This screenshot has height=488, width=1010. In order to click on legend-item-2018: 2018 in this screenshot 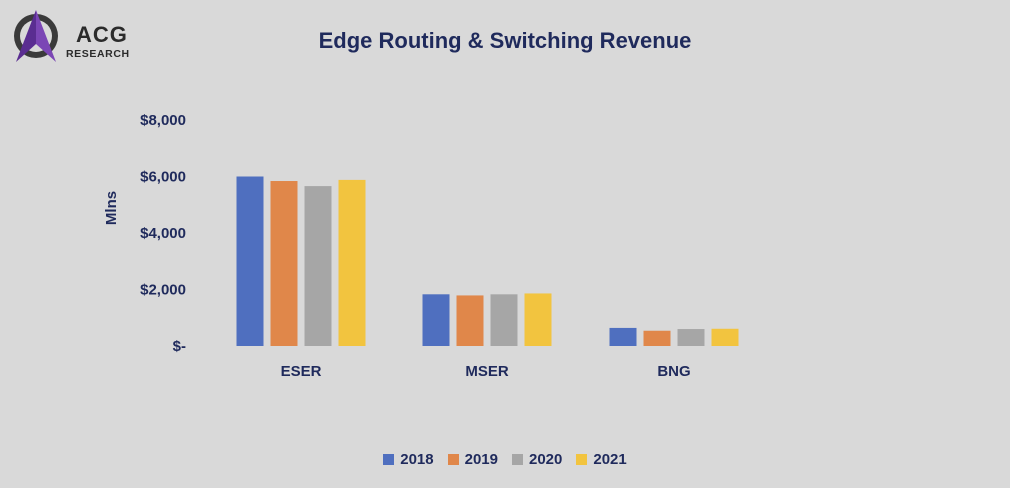, I will do `click(408, 459)`.